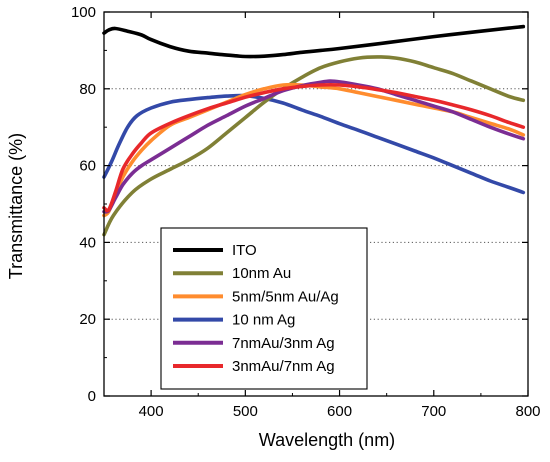 The image size is (550, 462). Describe the element at coordinates (83, 12) in the screenshot. I see `y-tick-label: 100` at that location.